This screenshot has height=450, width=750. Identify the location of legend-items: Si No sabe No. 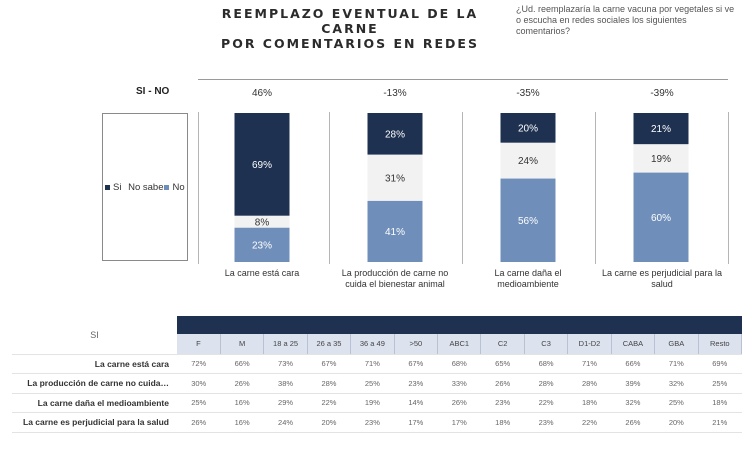
(145, 187).